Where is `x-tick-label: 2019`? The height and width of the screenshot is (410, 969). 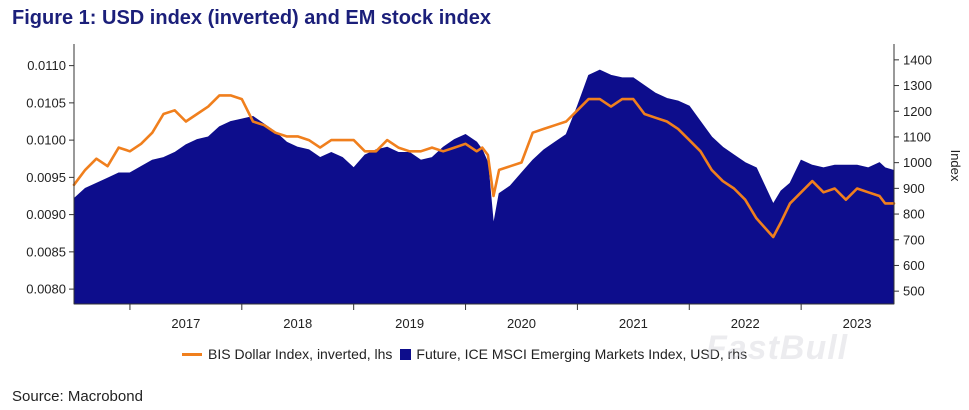
x-tick-label: 2019 is located at coordinates (409, 323).